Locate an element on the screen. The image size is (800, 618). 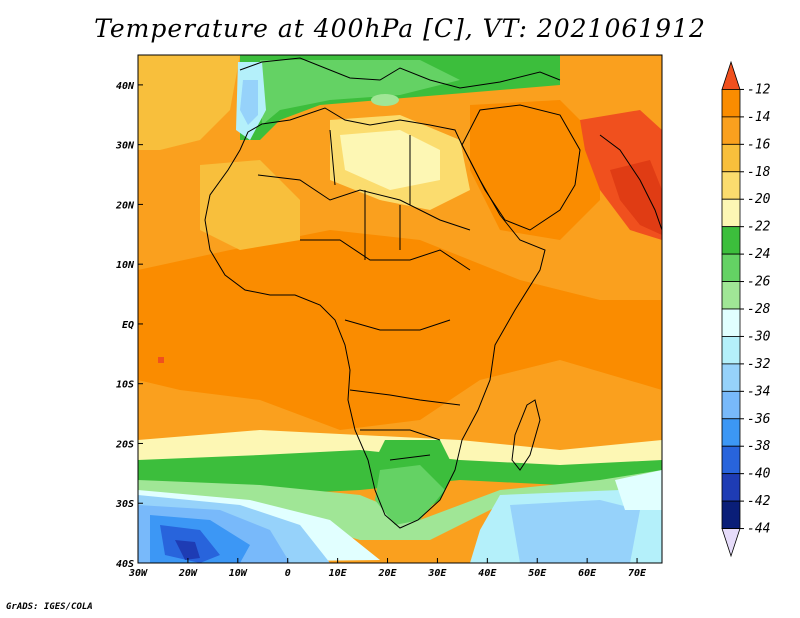
field-south-africa-light is located at coordinates (410, 495).